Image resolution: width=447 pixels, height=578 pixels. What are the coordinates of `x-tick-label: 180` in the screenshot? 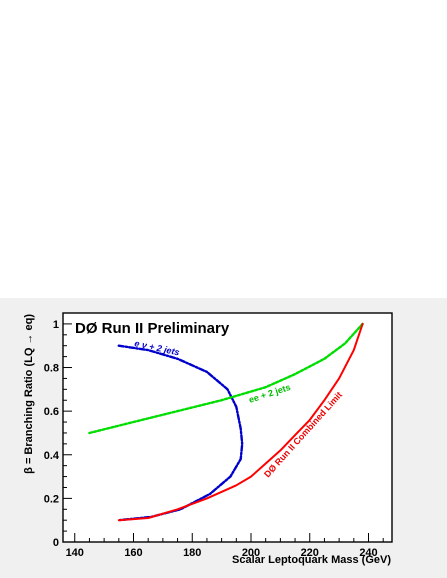 It's located at (192, 553).